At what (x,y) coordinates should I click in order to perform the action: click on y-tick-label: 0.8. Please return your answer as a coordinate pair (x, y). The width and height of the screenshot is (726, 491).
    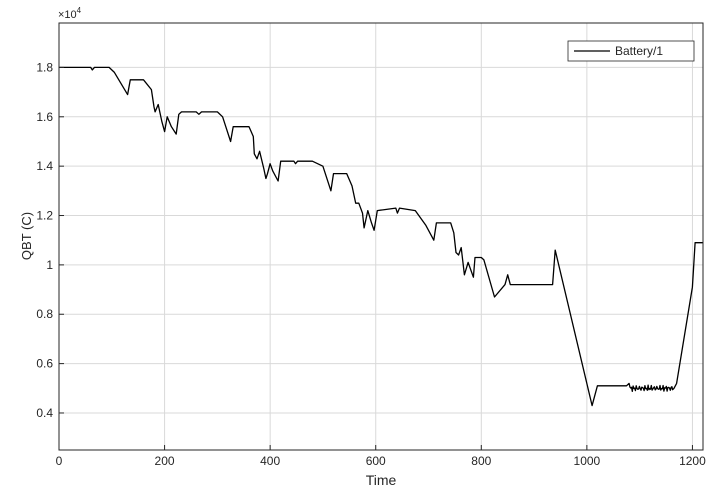
    Looking at the image, I should click on (44, 314).